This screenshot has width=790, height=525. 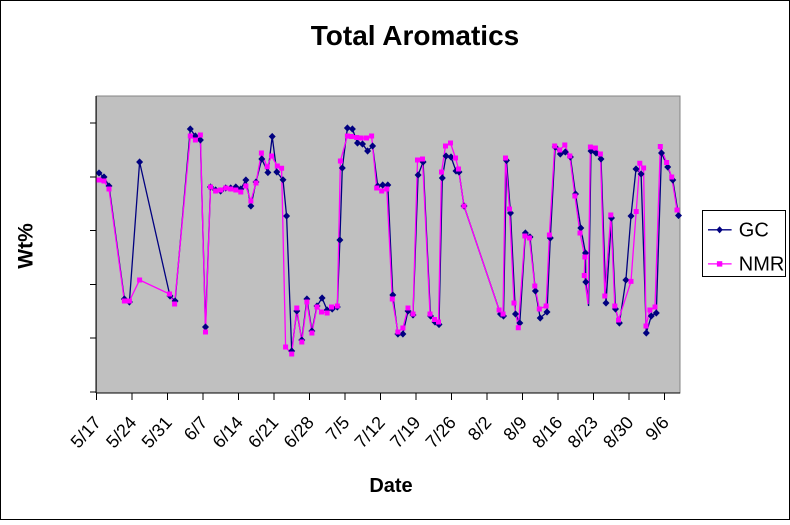 I want to click on svg-text: Date, so click(x=390, y=486).